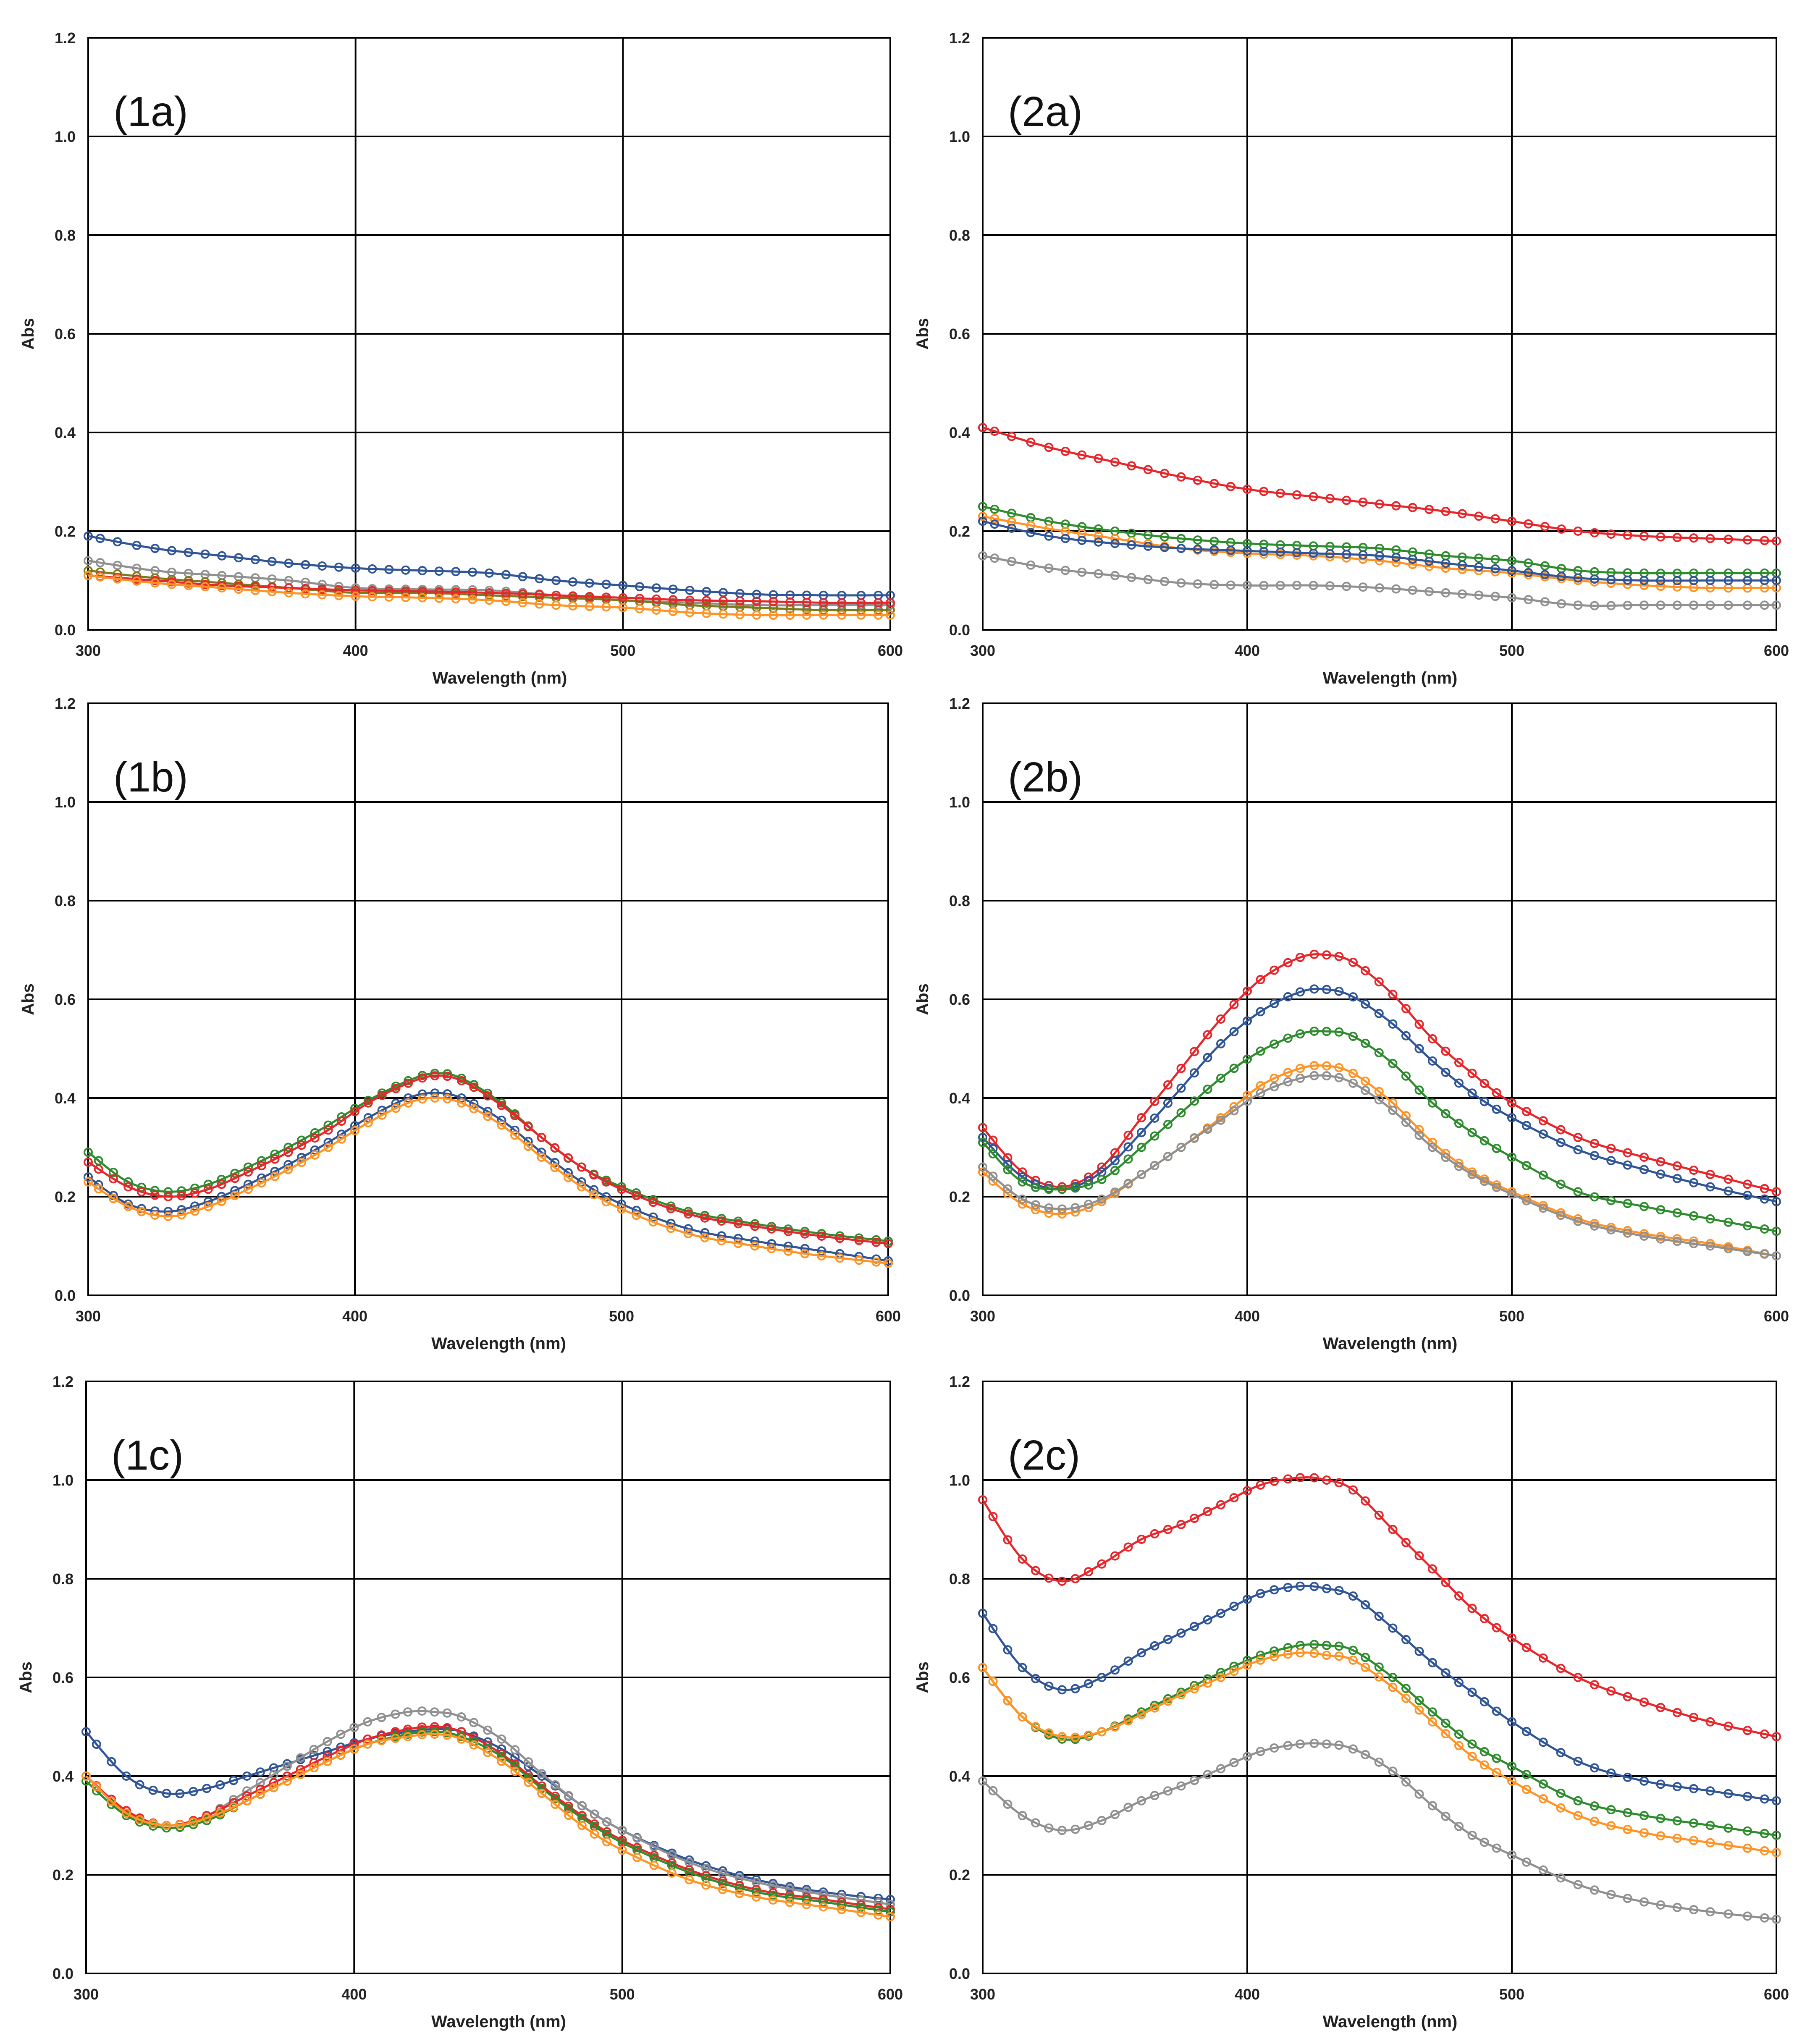 Image resolution: width=1810 pixels, height=2044 pixels. Describe the element at coordinates (1379, 999) in the screenshot. I see `gridlines` at that location.